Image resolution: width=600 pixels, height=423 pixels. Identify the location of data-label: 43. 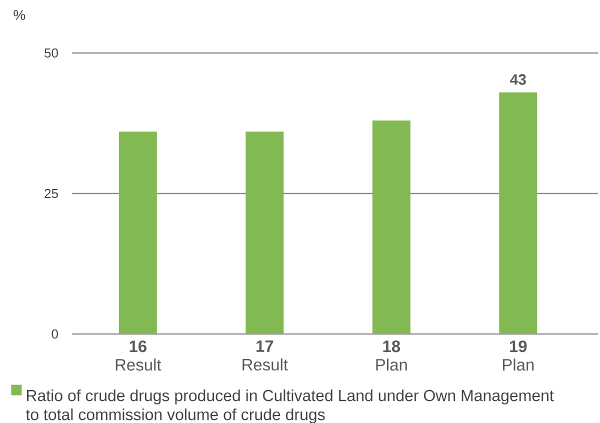
(518, 79).